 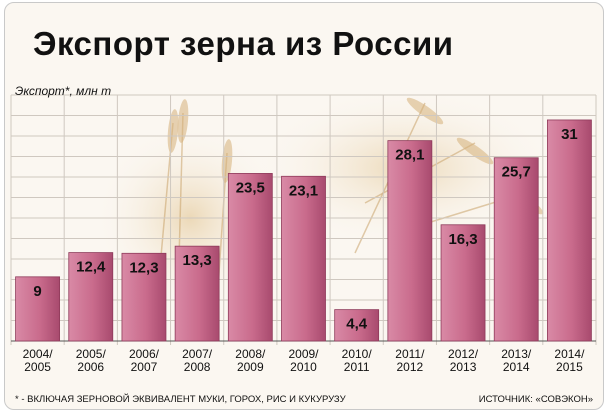 I want to click on x-tick-label: 2010, so click(x=303, y=367).